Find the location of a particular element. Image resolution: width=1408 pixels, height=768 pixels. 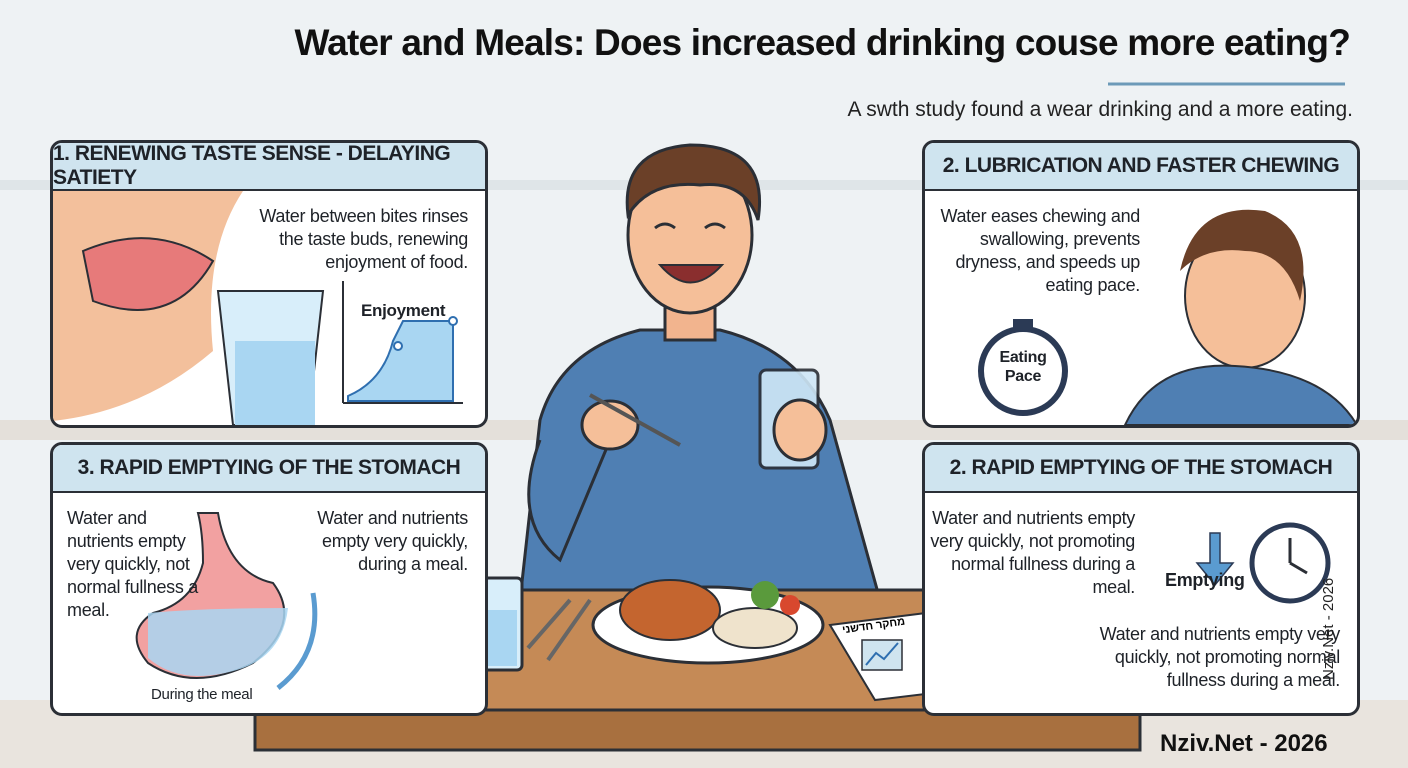

footer-credit: Nziv.Net - 2026 is located at coordinates (1244, 743).